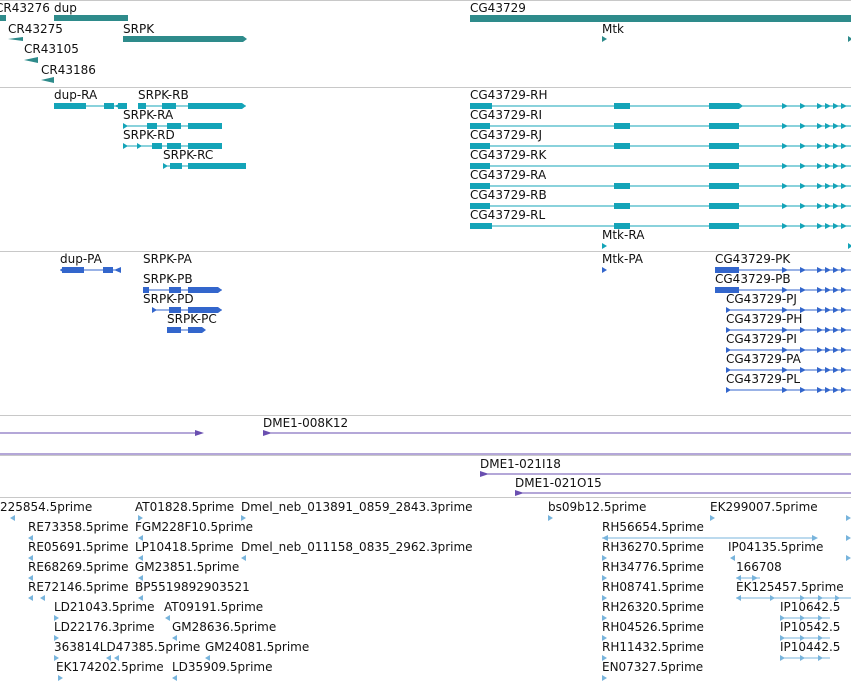 Image resolution: width=851 pixels, height=683 pixels. Describe the element at coordinates (306, 423) in the screenshot. I see `clone-label-dme1-008k12: DME1-008K12` at that location.